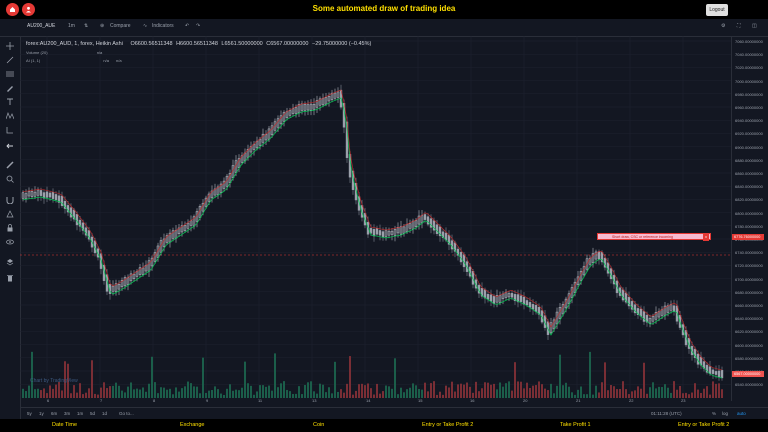 This screenshot has height=432, width=768. Describe the element at coordinates (10, 214) in the screenshot. I see `stay-drawing-icon` at that location.